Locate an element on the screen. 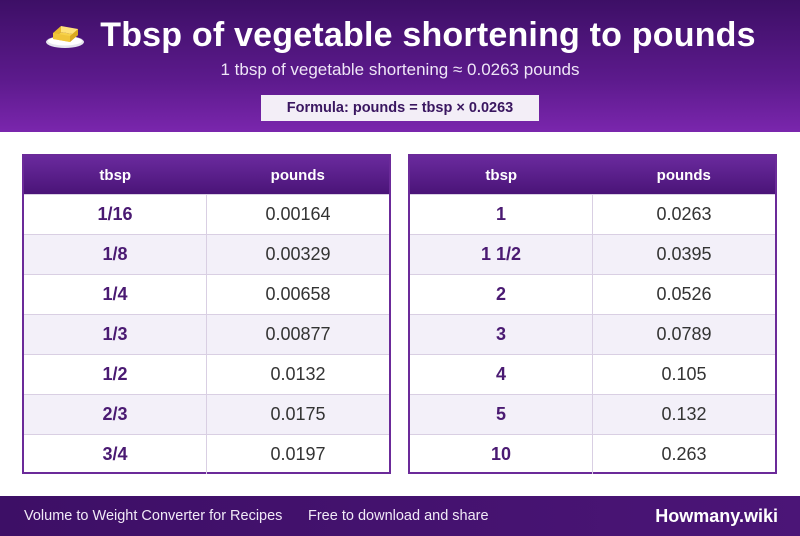  table-row: 2 0.0526 is located at coordinates (592, 294).